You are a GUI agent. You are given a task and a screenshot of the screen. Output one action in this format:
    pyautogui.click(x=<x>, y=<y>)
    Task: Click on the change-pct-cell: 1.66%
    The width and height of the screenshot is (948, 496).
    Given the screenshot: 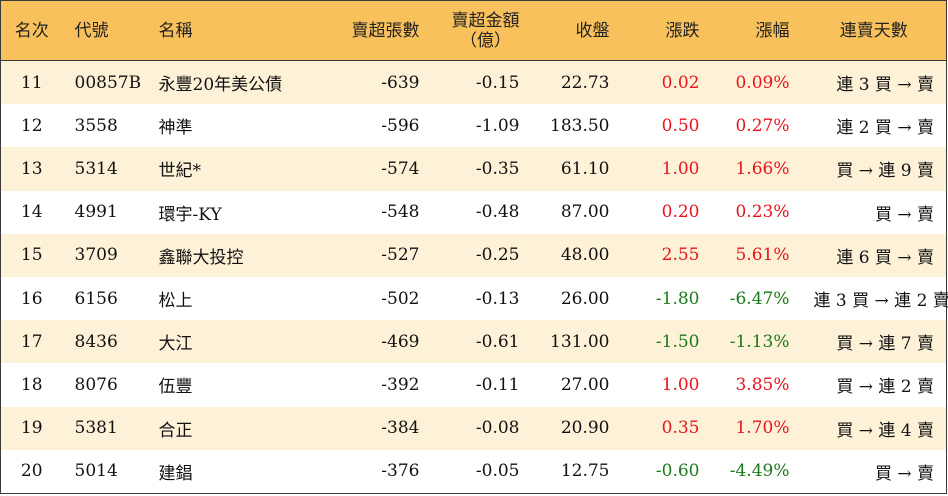 What is the action you would take?
    pyautogui.click(x=756, y=169)
    